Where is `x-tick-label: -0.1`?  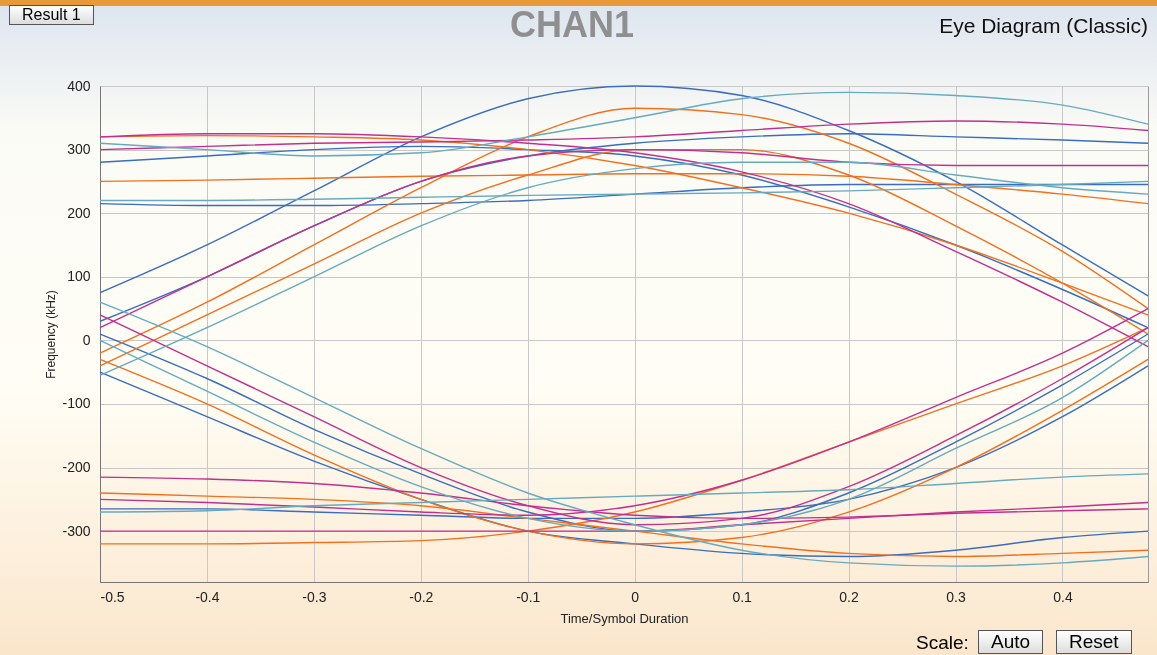
x-tick-label: -0.1 is located at coordinates (528, 596).